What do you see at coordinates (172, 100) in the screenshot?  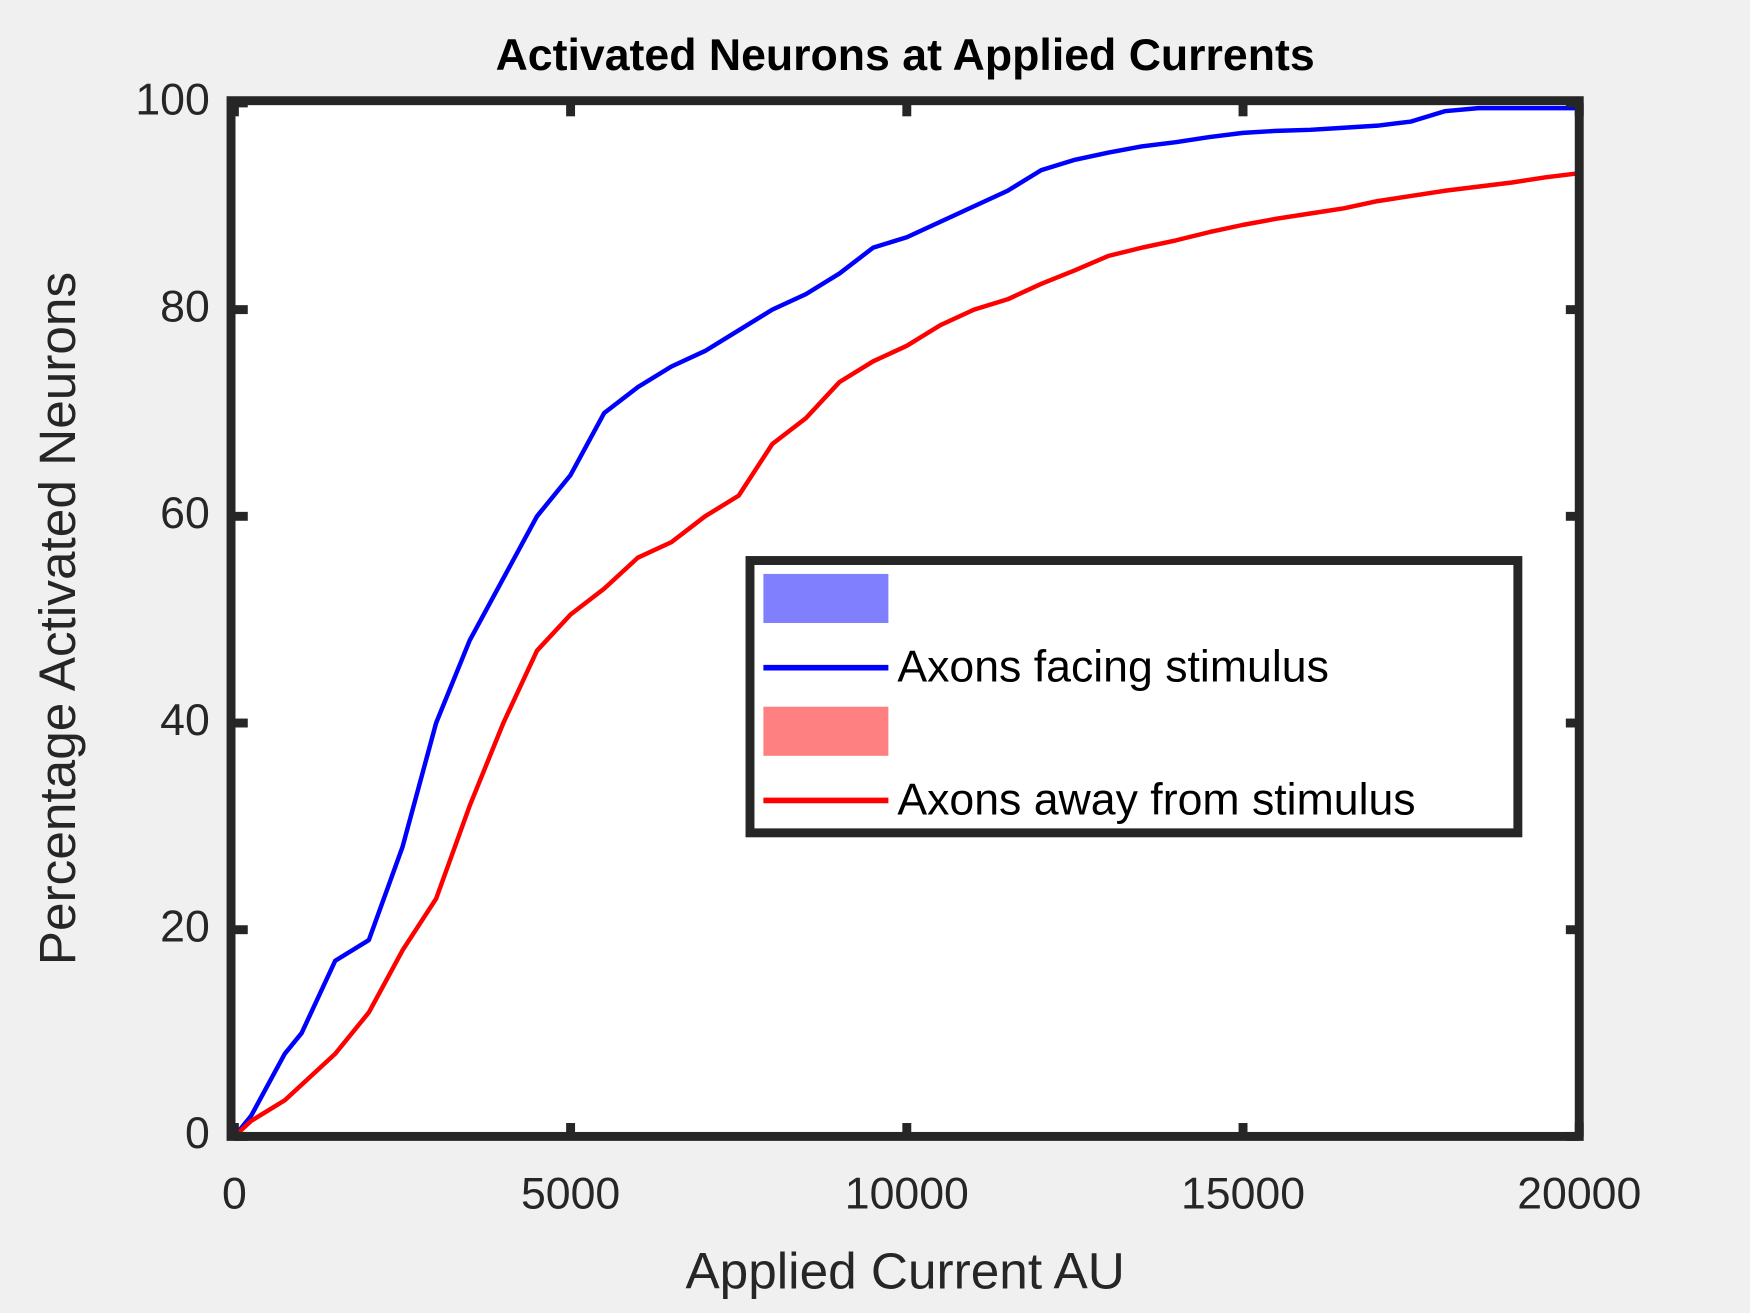 I see `y-tick-label: 100` at bounding box center [172, 100].